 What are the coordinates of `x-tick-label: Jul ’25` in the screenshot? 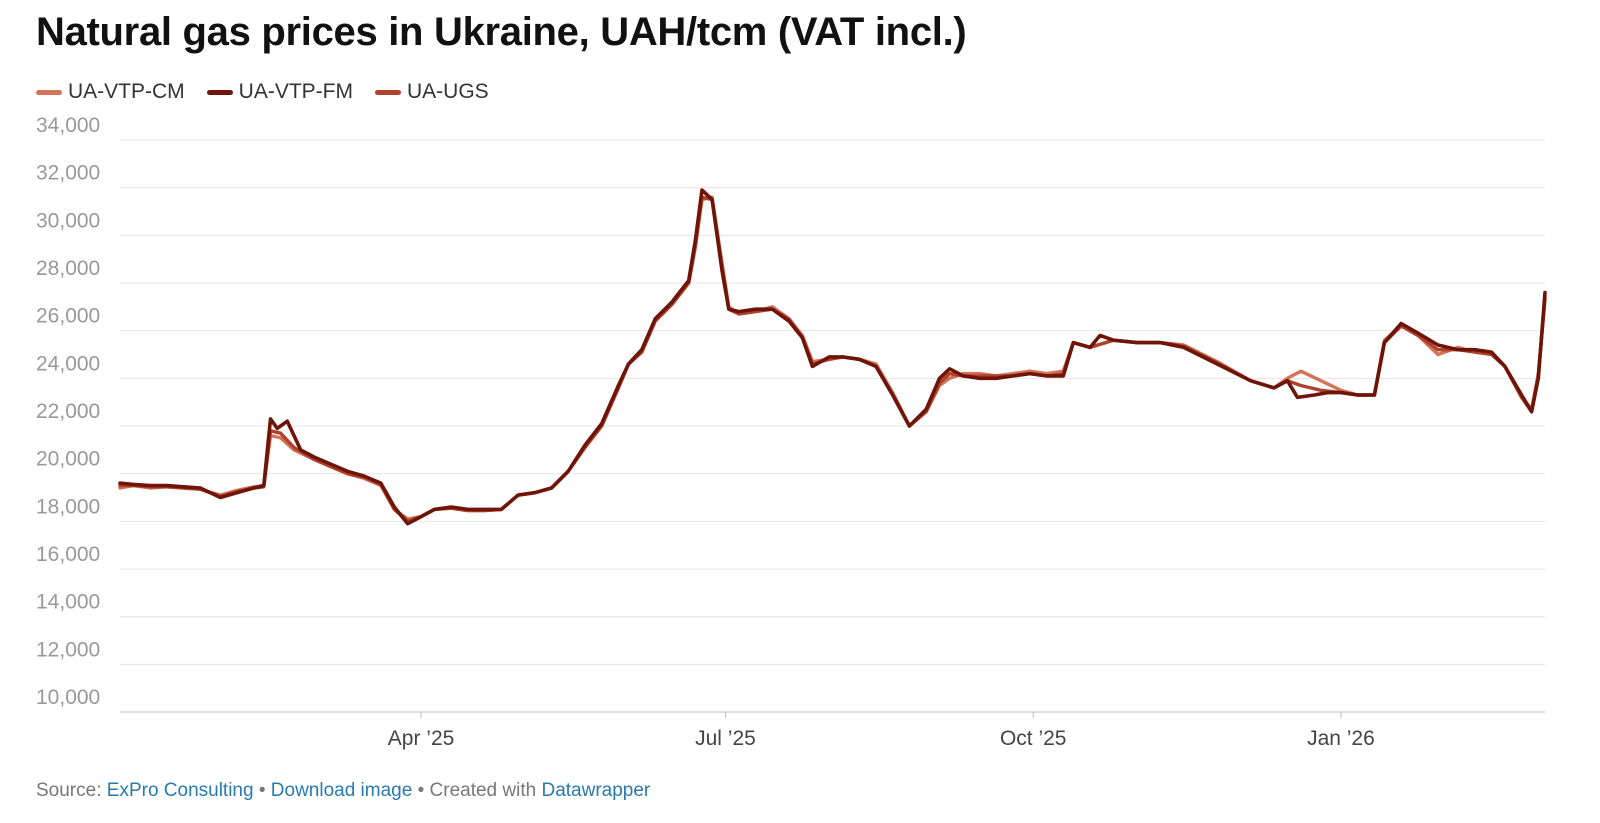 It's located at (725, 738).